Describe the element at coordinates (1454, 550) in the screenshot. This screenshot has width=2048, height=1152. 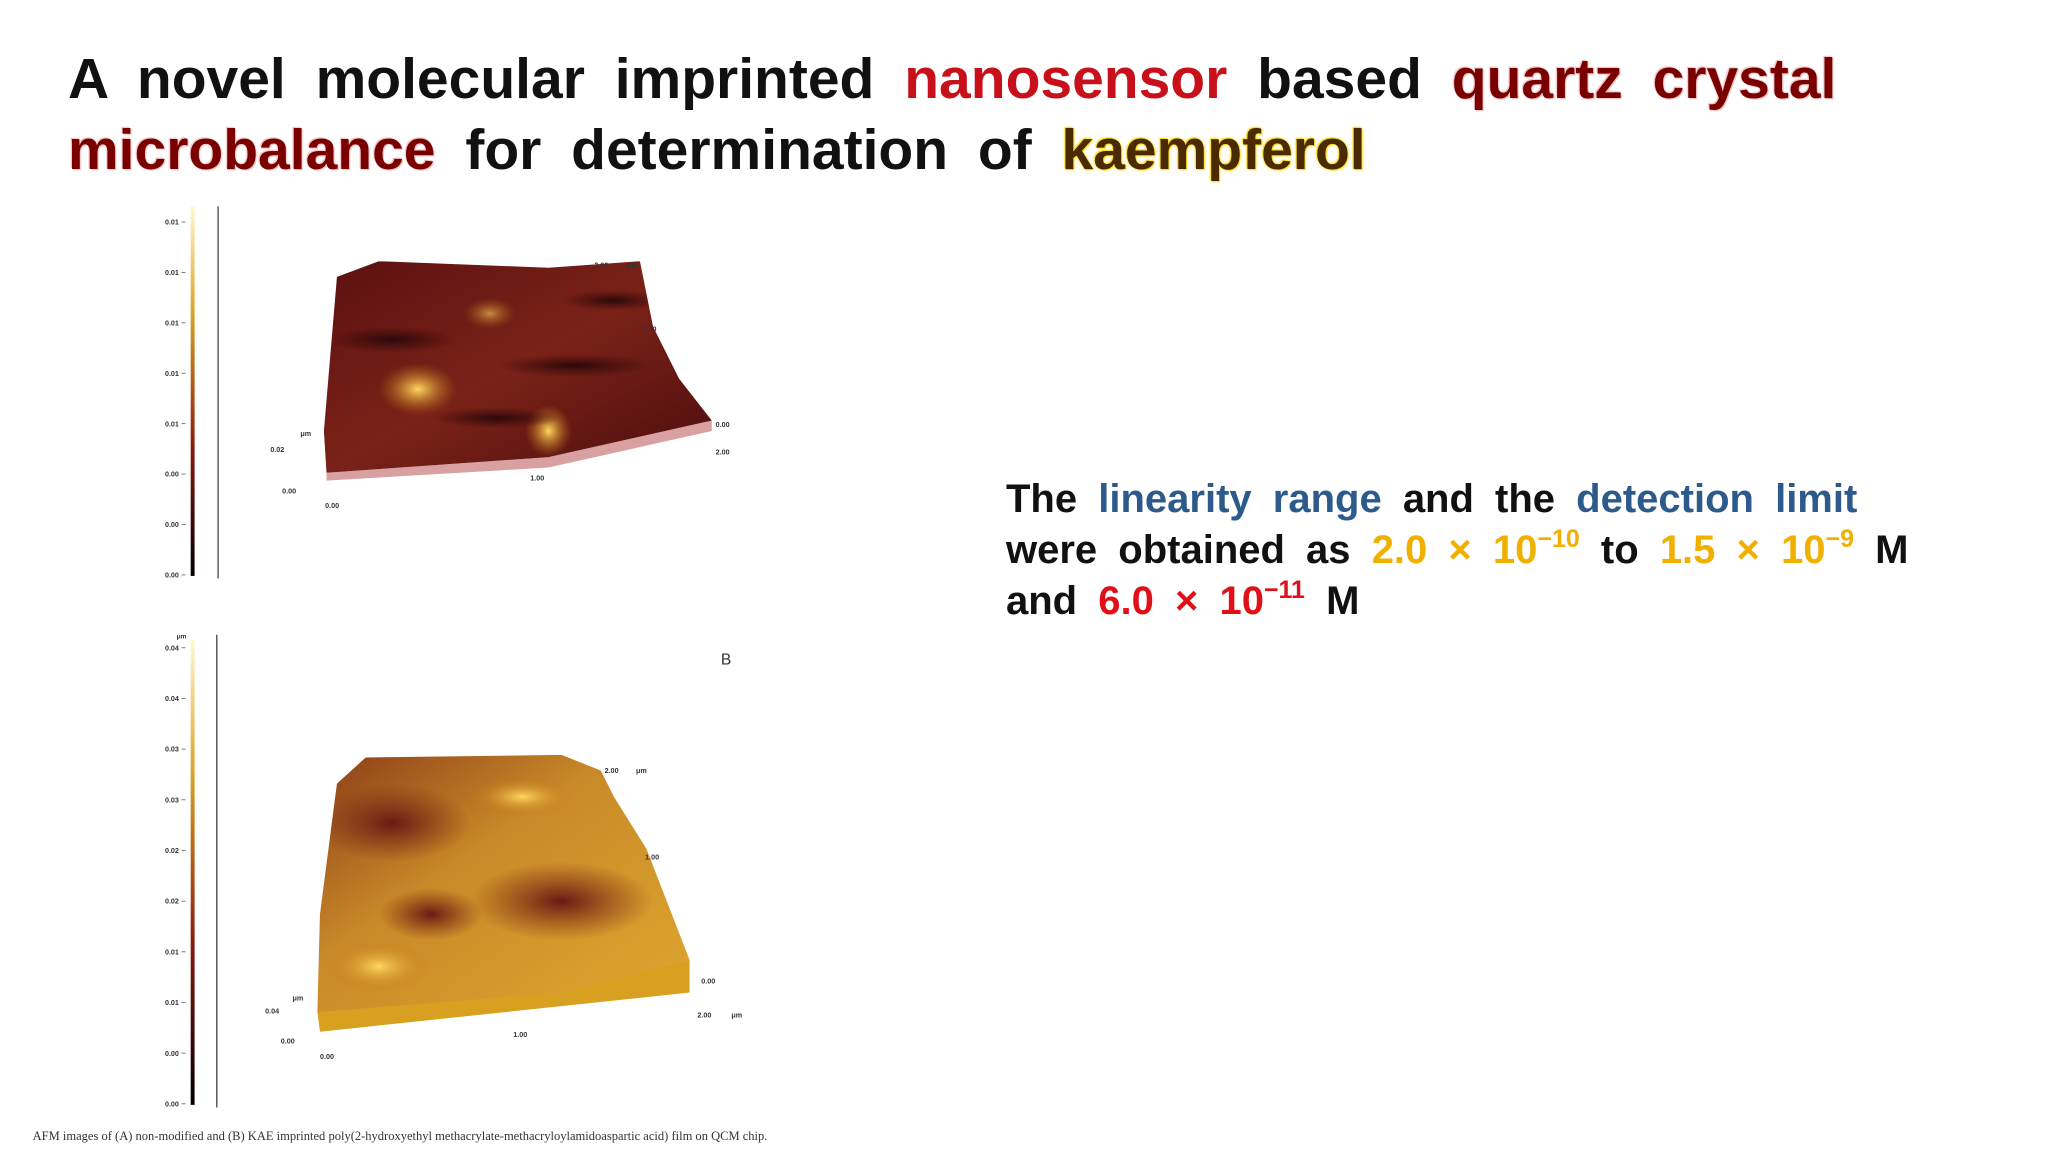
I see `value: 2.0 × 10` at that location.